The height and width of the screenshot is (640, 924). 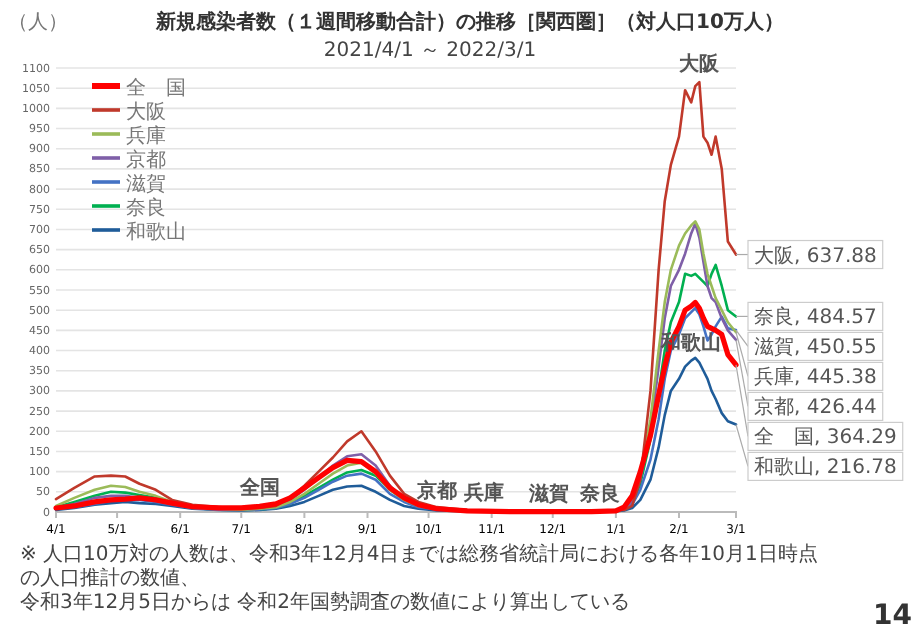 I want to click on text: 14, so click(x=893, y=616).